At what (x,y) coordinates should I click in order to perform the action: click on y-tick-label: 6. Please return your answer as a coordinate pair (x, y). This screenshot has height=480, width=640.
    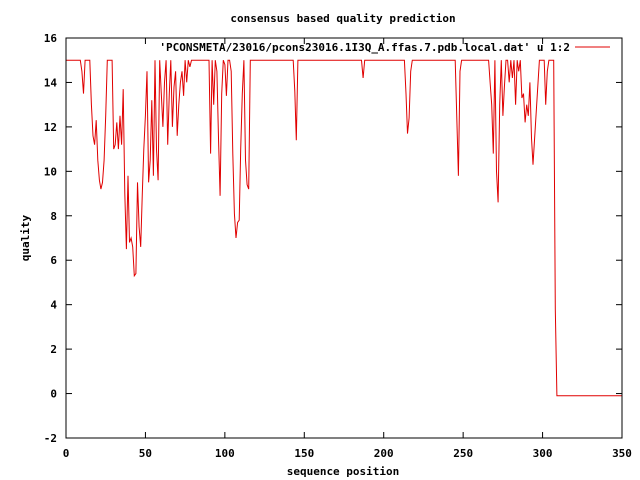
    Looking at the image, I should click on (53, 260).